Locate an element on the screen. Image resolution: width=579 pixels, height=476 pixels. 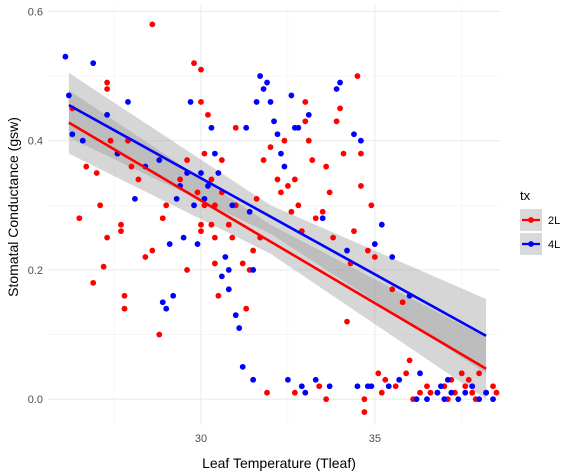
x-tick-label: 35 is located at coordinates (375, 439).